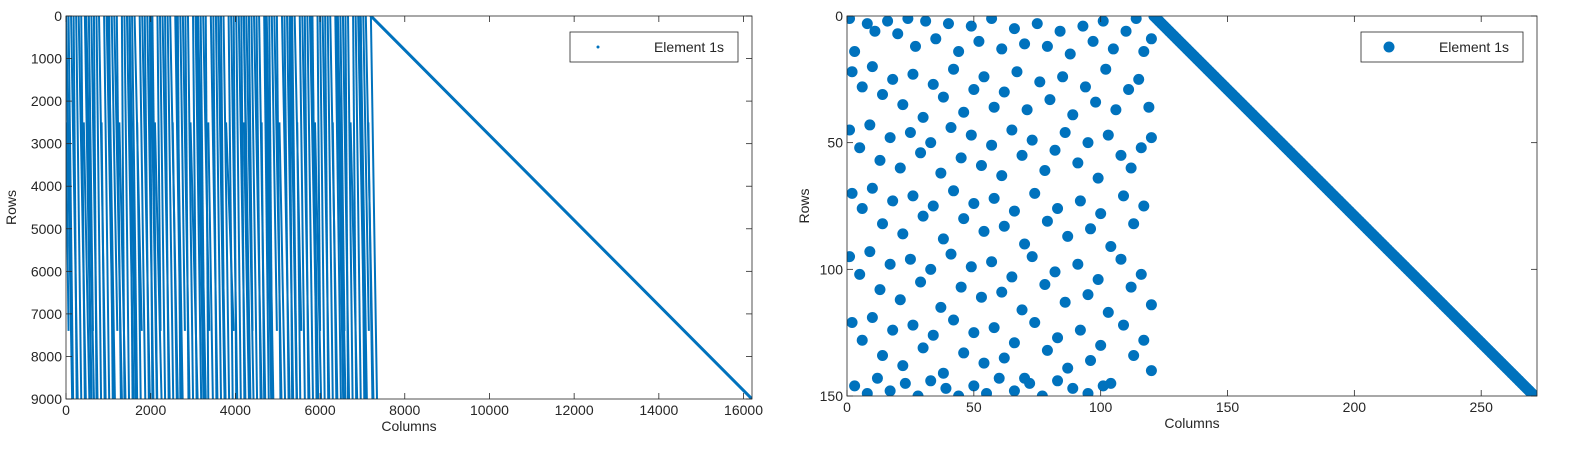 The height and width of the screenshot is (450, 1593). Describe the element at coordinates (46, 101) in the screenshot. I see `y-tick-label: 2000` at that location.